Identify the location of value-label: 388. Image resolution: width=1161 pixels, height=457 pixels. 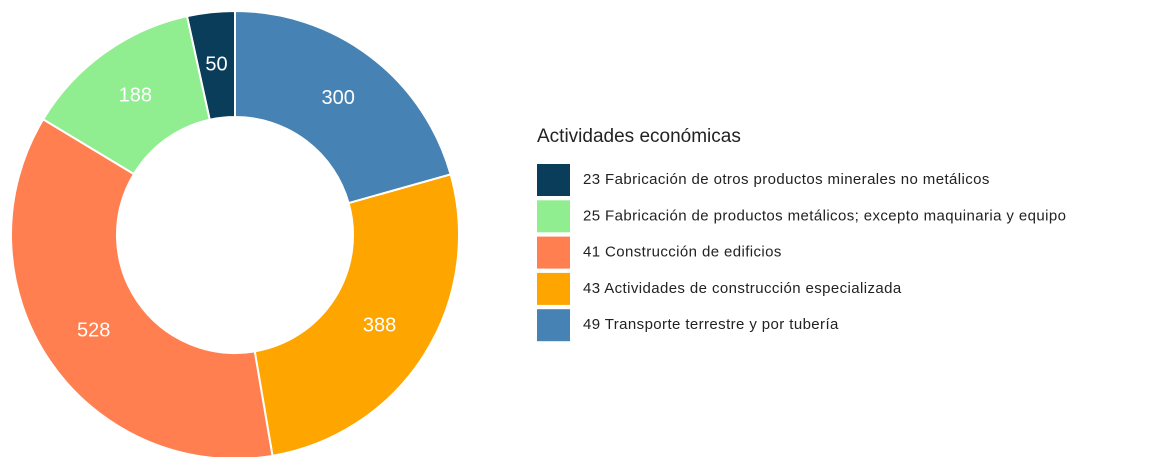
(379, 326).